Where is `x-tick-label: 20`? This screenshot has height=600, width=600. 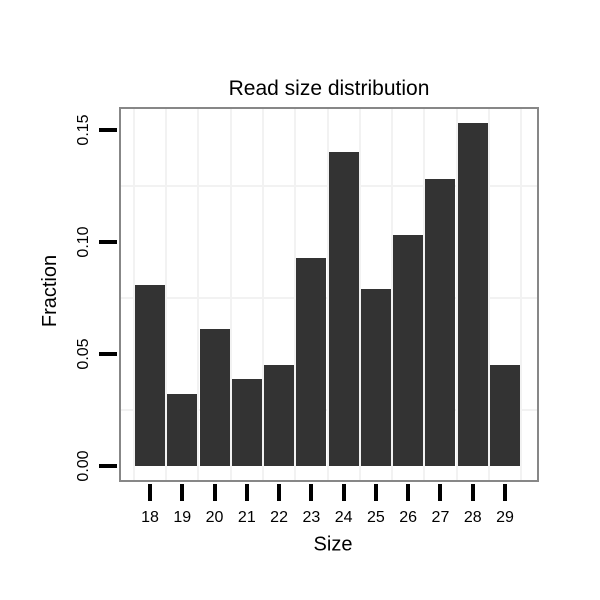
x-tick-label: 20 is located at coordinates (214, 517).